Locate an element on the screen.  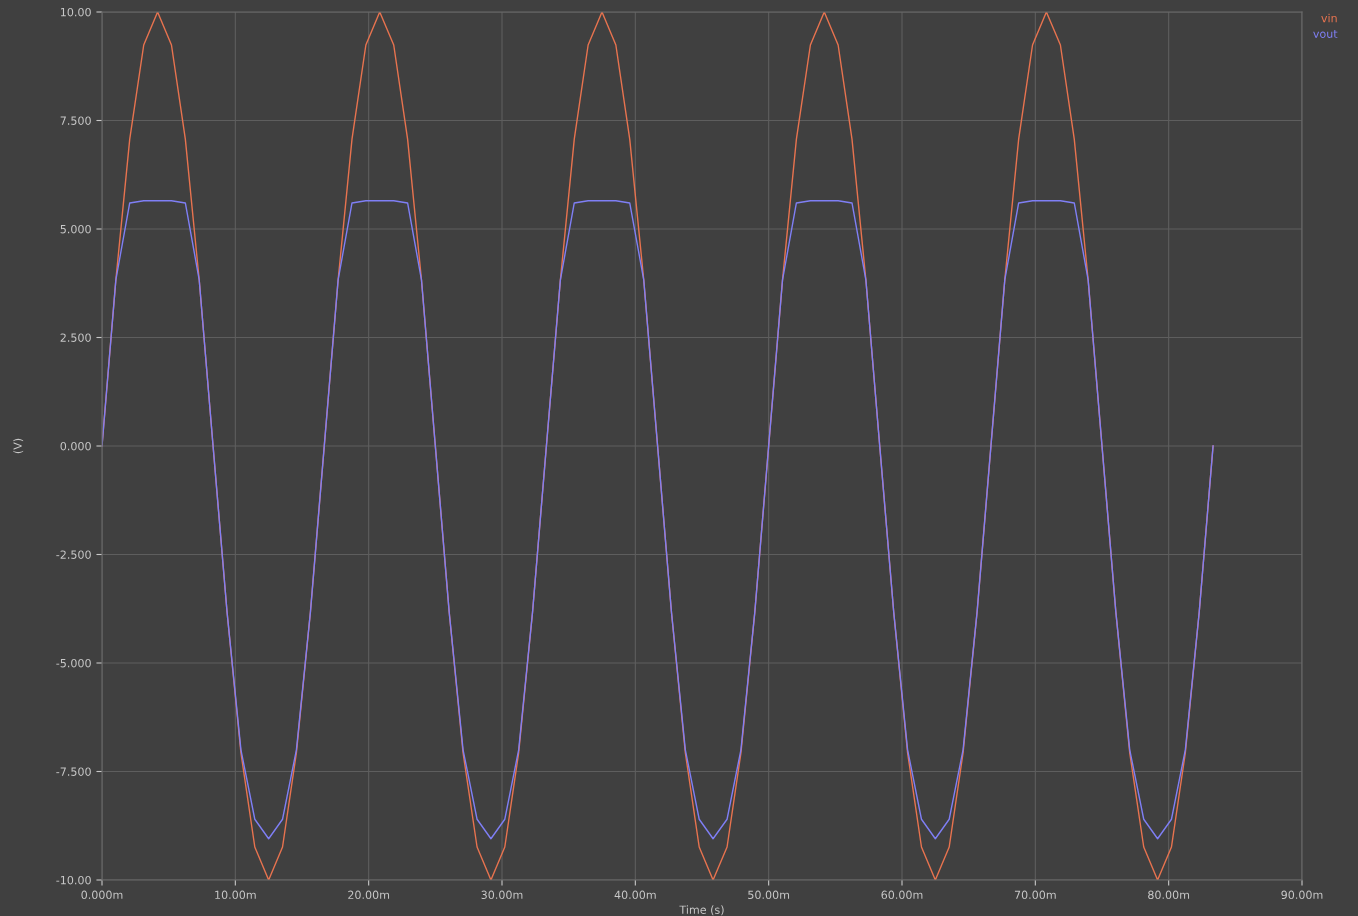
y-tick-label: 5.000 is located at coordinates (75, 229).